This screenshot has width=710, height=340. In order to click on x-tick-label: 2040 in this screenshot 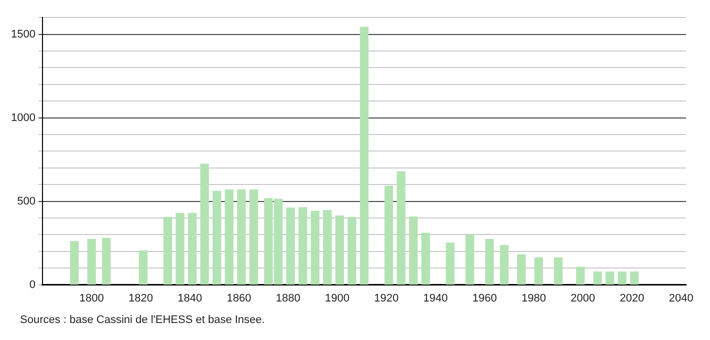, I will do `click(681, 298)`.